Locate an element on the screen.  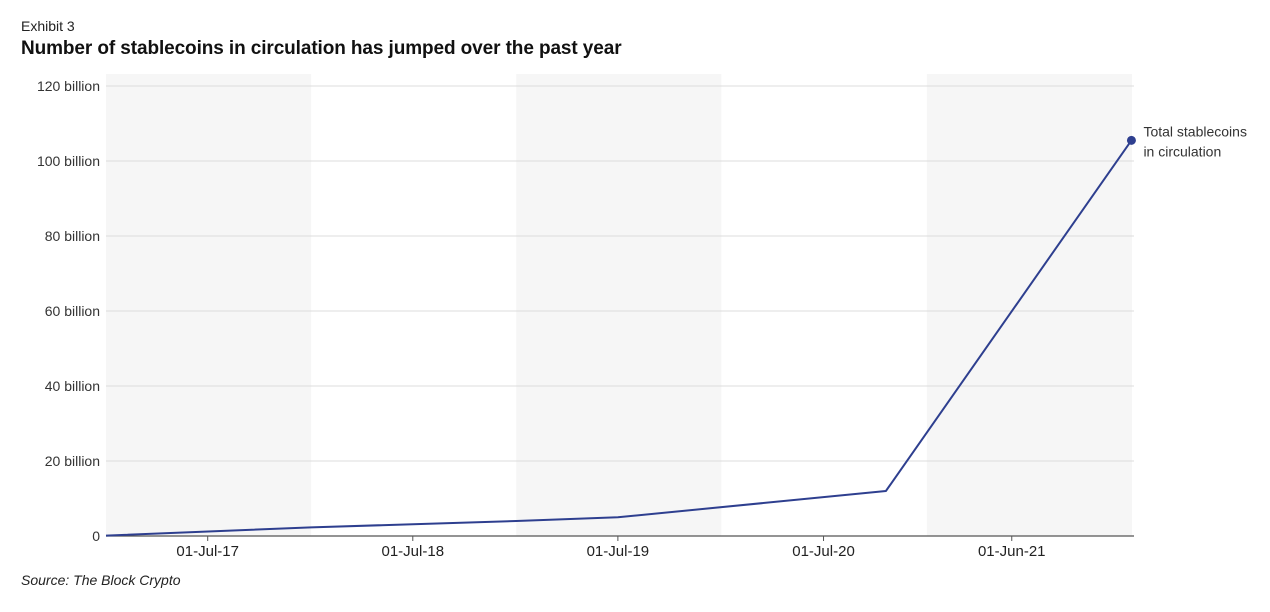
y-tick-label: 40 billion is located at coordinates (72, 386).